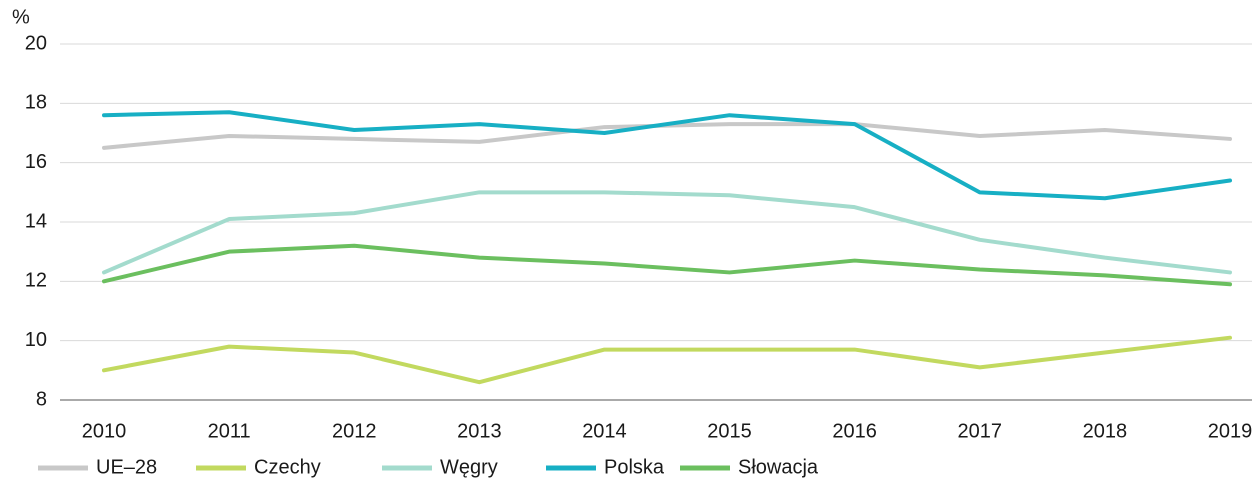  Describe the element at coordinates (21, 17) in the screenshot. I see `y-axis-label: %` at that location.